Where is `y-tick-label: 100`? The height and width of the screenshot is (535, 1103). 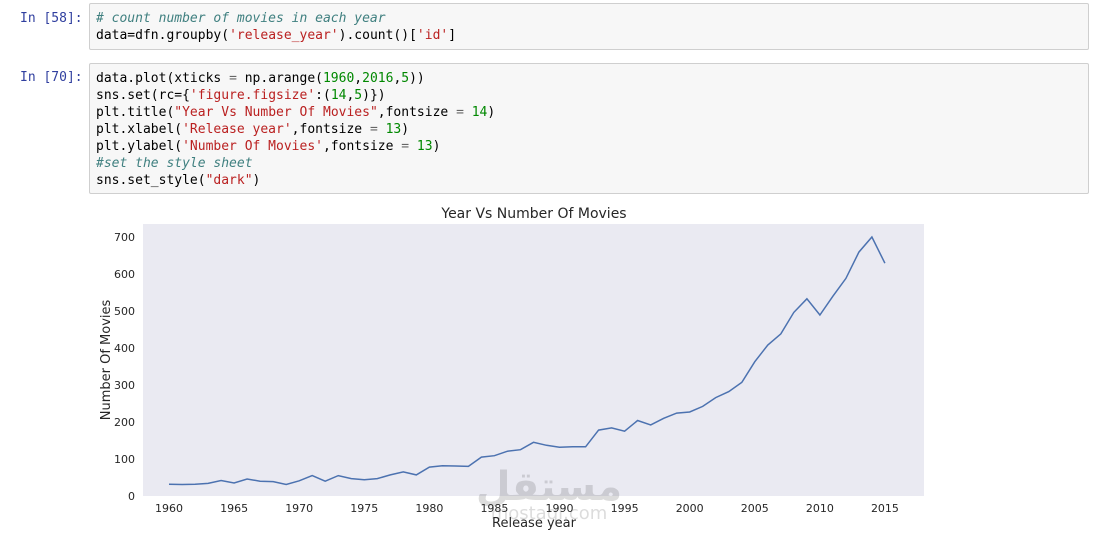
y-tick-label: 100 is located at coordinates (124, 459).